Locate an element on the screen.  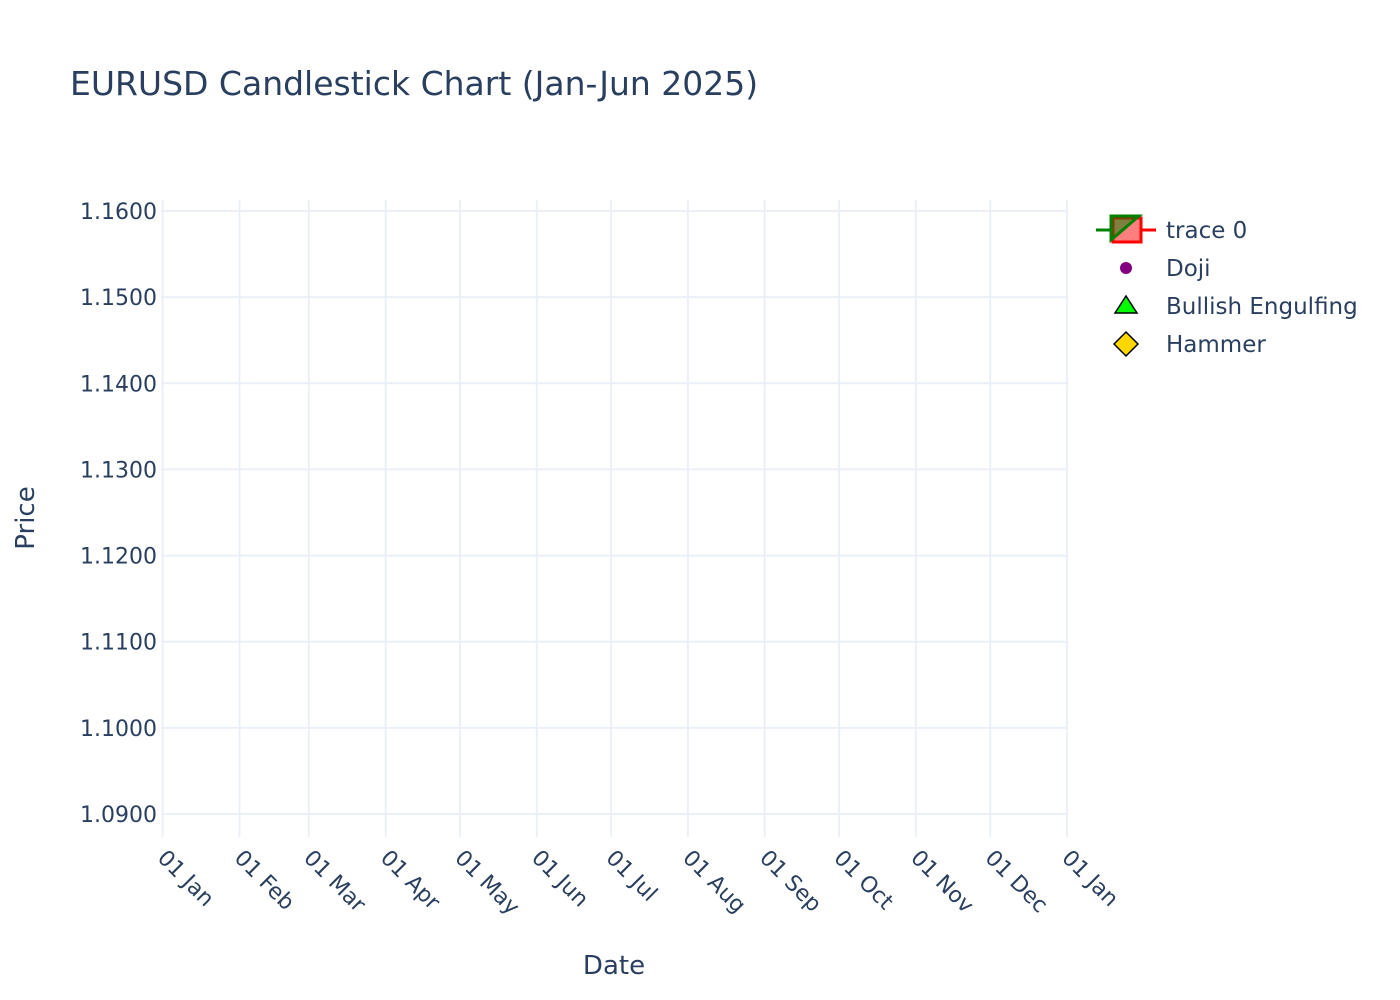
x-tick-label: 01 Jun is located at coordinates (559, 879).